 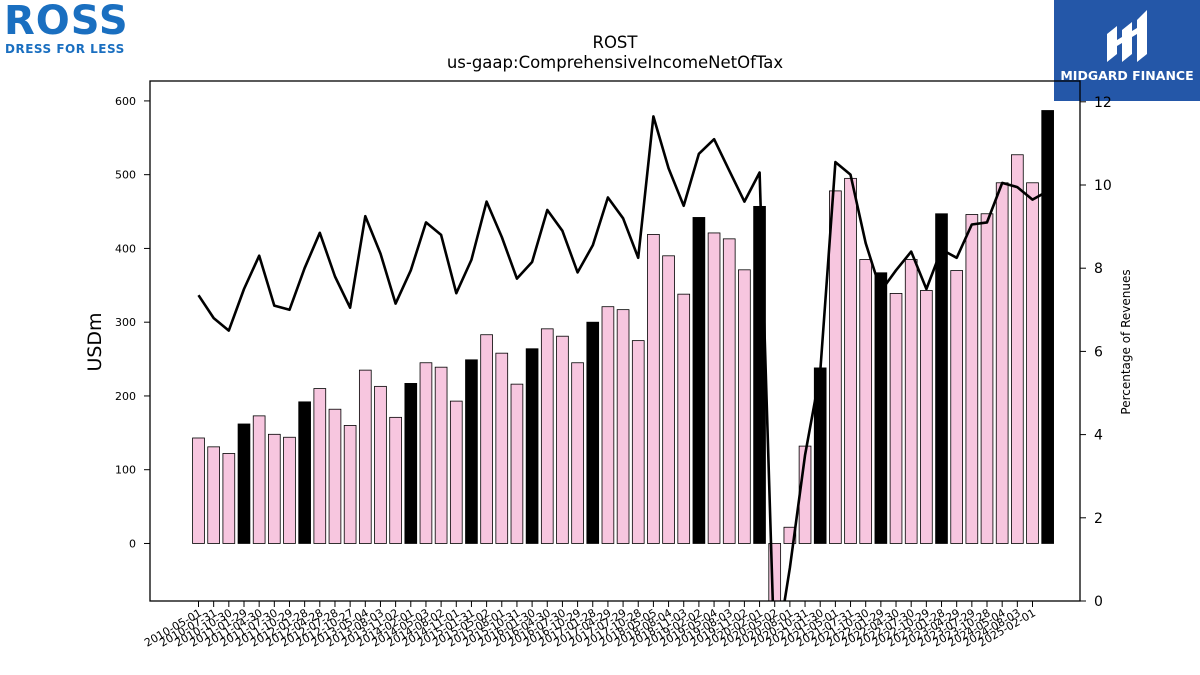 What do you see at coordinates (132, 543) in the screenshot?
I see `y-tick-label: 0` at bounding box center [132, 543].